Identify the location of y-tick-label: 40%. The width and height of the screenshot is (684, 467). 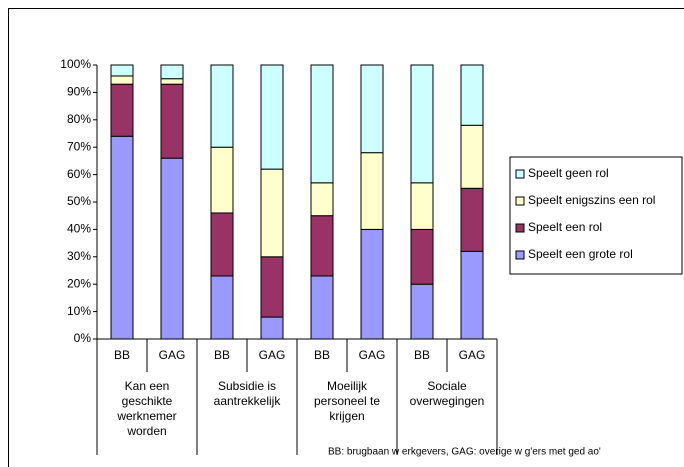
(79, 229).